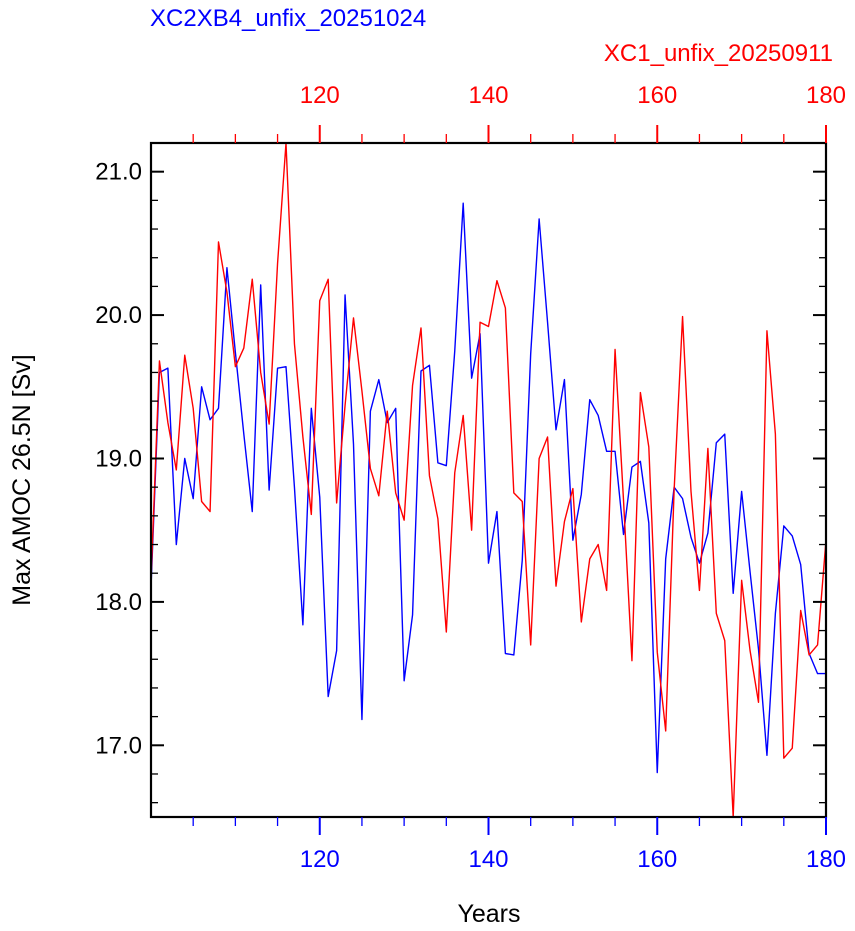 This screenshot has width=855, height=931. What do you see at coordinates (118, 602) in the screenshot?
I see `y-tick-label: 18.0` at bounding box center [118, 602].